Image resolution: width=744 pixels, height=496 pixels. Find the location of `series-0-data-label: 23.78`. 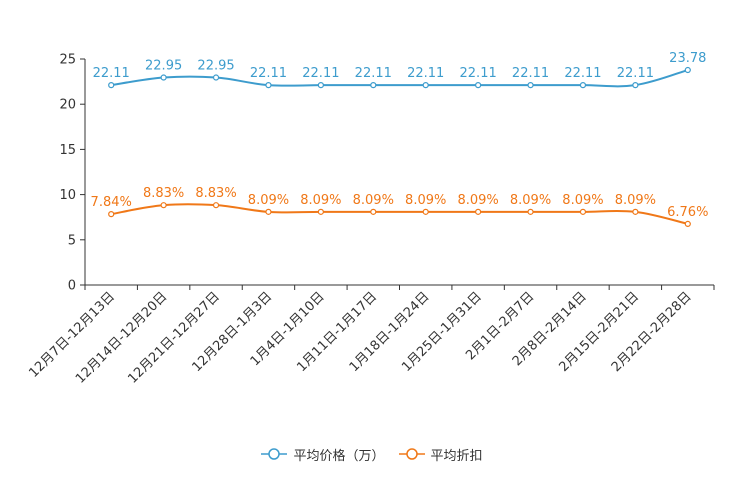

series-0-data-label: 23.78 is located at coordinates (687, 58).